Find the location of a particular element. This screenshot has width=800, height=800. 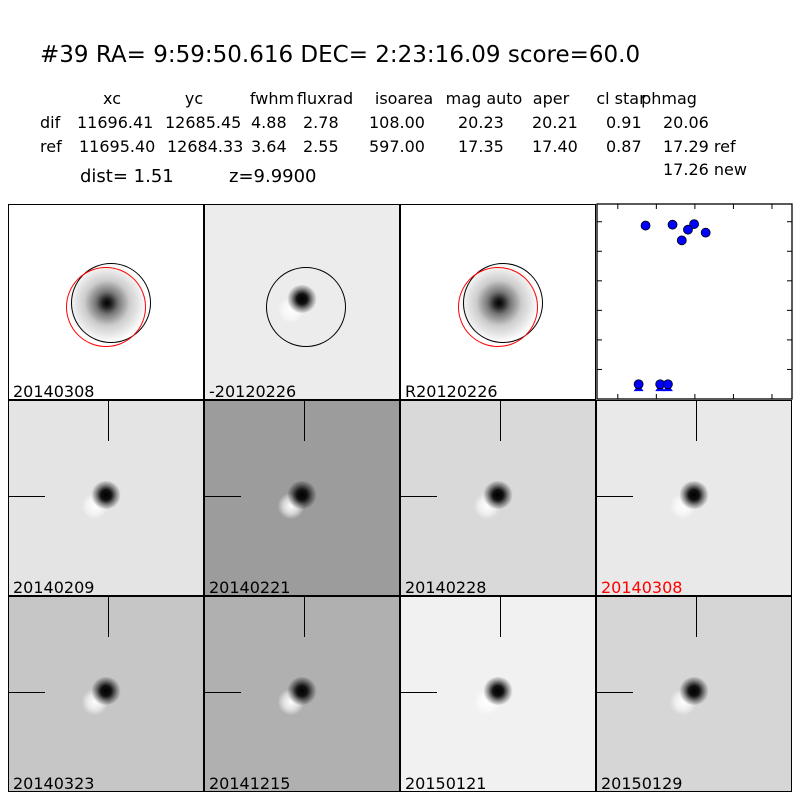

column-header: mag auto is located at coordinates (484, 98).